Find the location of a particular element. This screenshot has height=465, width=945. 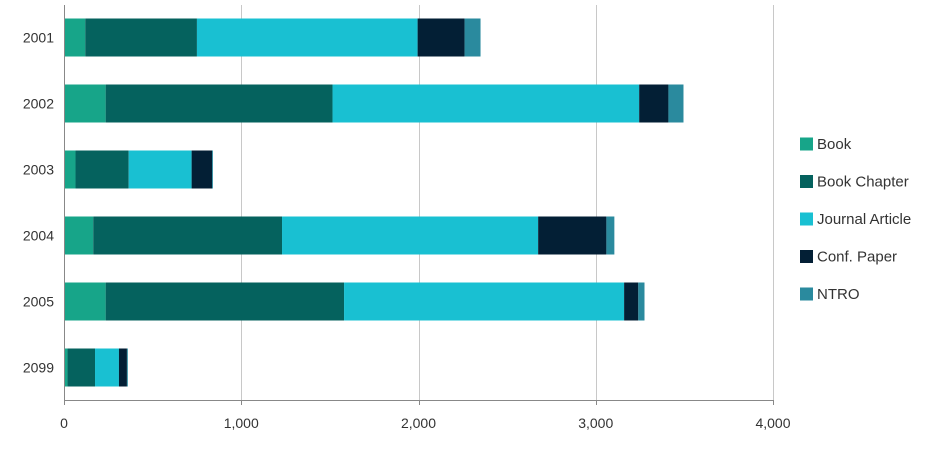

legend-label: Book Chapter is located at coordinates (863, 182).